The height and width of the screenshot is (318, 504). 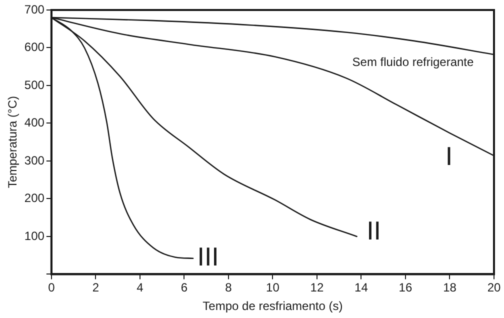 What do you see at coordinates (272, 306) in the screenshot?
I see `x-axis-title: Tempo de resfriamento (s)` at bounding box center [272, 306].